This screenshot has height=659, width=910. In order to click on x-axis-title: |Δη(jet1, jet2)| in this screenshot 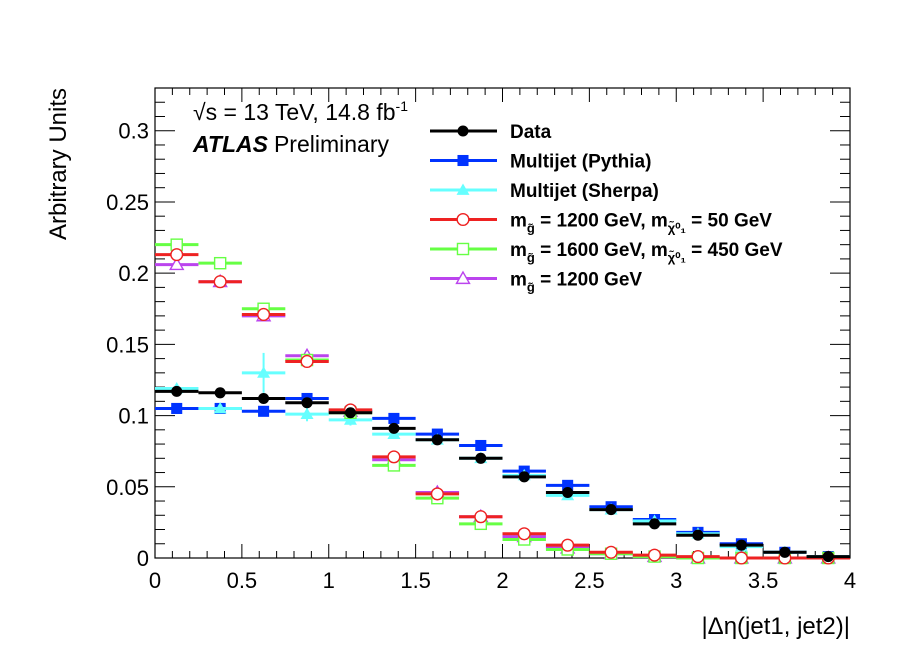, I will do `click(775, 626)`.